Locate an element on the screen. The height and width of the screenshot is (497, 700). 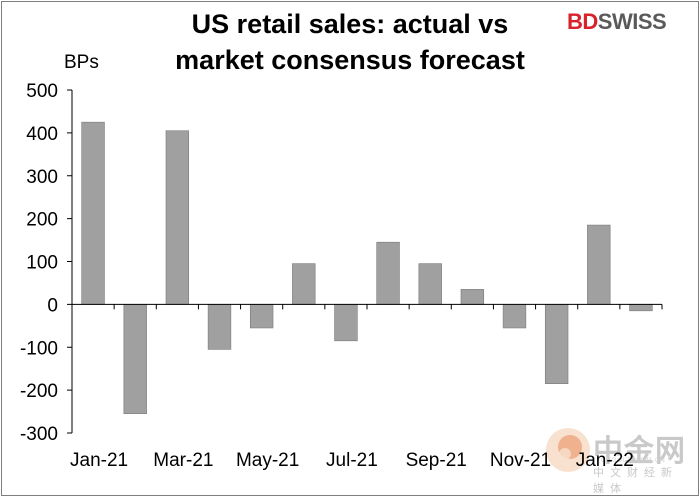
bdswiss-logo-suffix: SWISS is located at coordinates (632, 21).